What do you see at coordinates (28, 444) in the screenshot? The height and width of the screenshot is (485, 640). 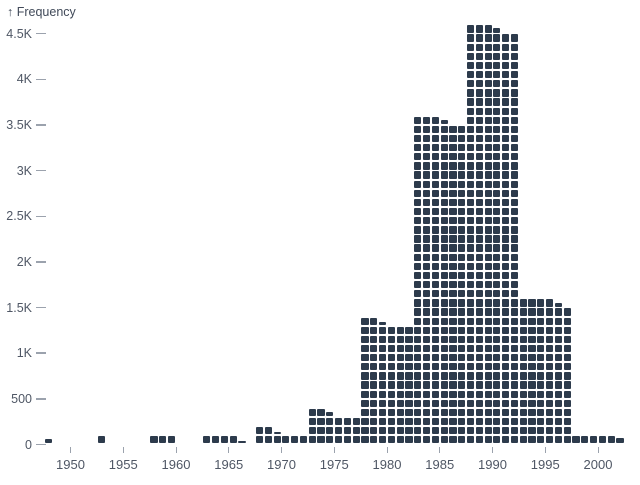 I see `y-tick-label: 0` at bounding box center [28, 444].